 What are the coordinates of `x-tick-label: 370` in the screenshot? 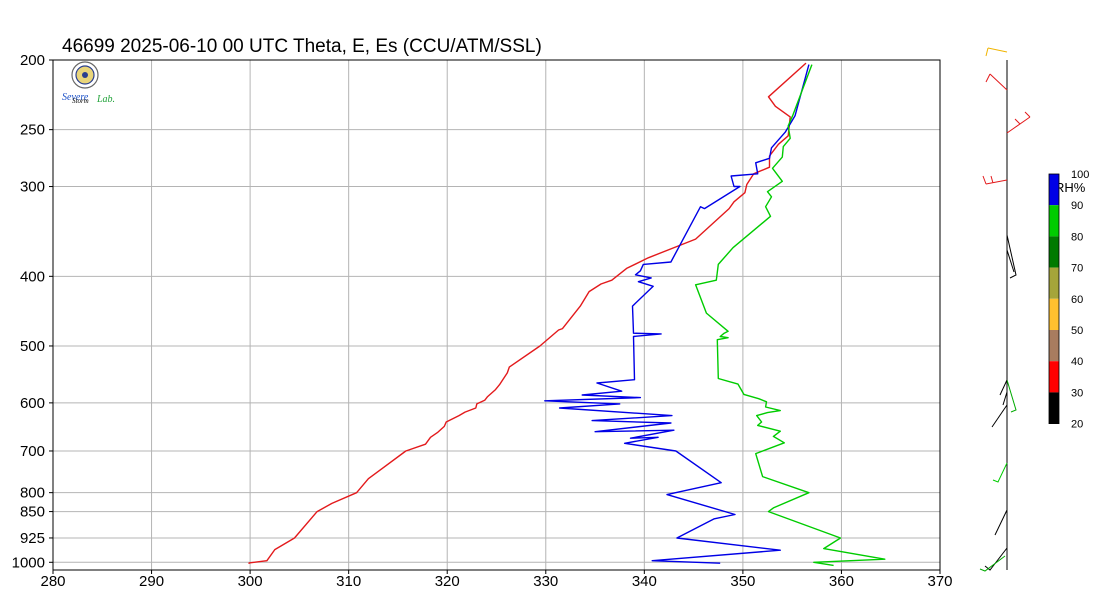 It's located at (939, 581).